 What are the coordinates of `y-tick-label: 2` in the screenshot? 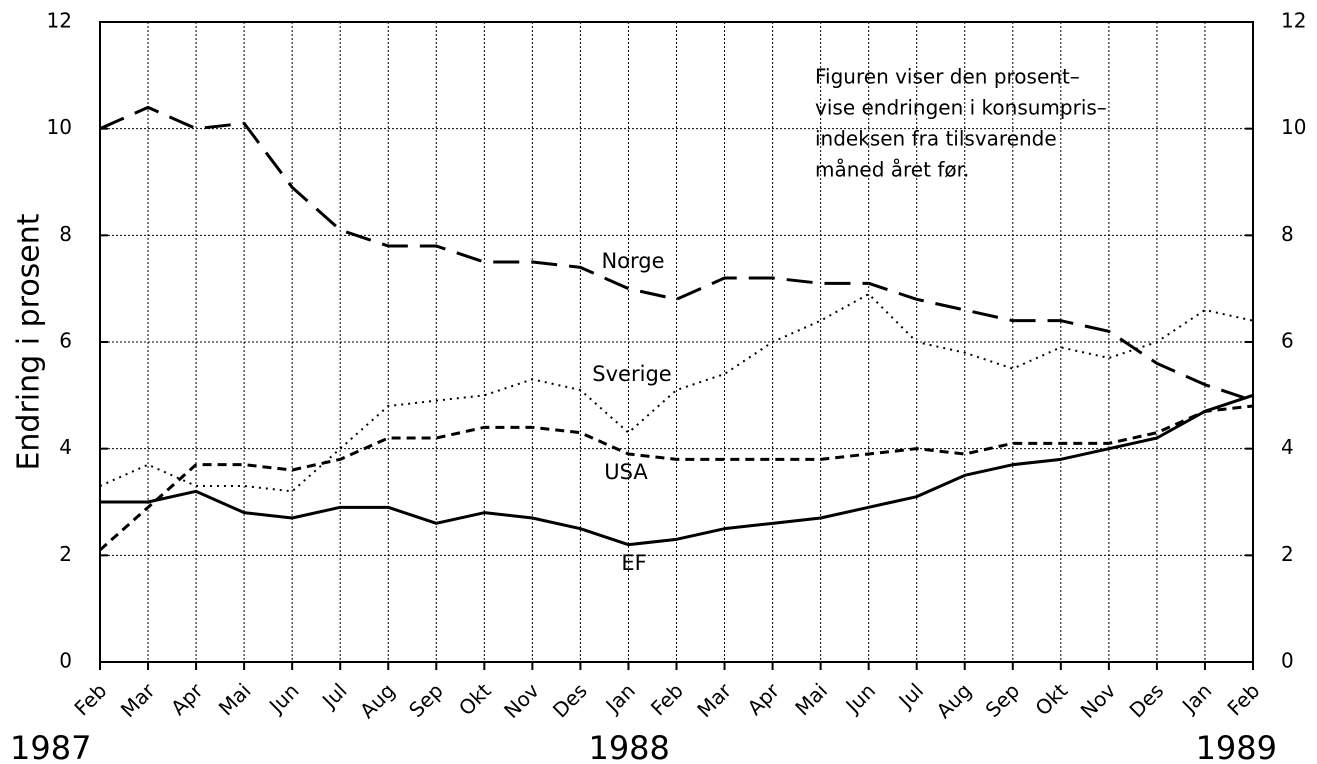 It's located at (65, 554).